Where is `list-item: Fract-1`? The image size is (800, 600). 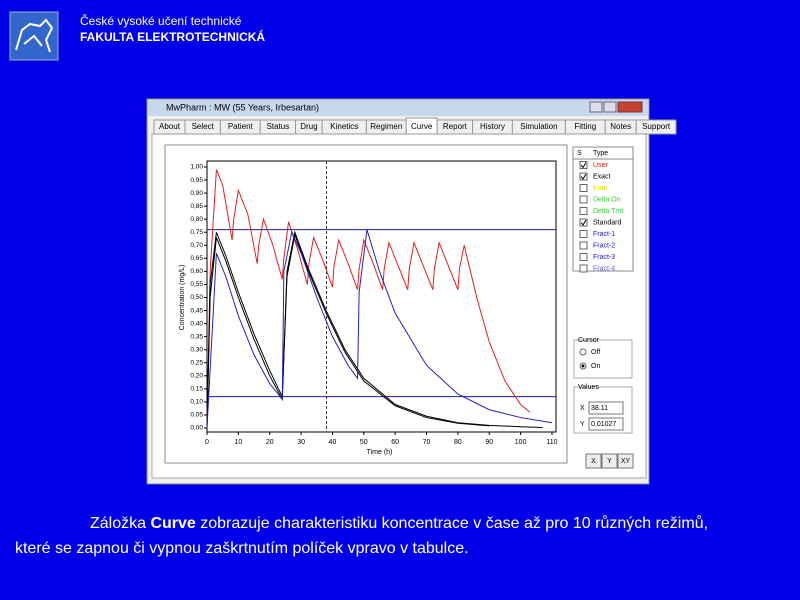 list-item: Fract-1 is located at coordinates (604, 234).